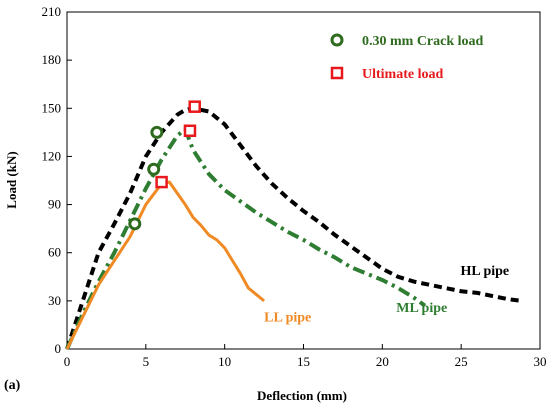  What do you see at coordinates (382, 361) in the screenshot?
I see `x-tick-label: 20` at bounding box center [382, 361].